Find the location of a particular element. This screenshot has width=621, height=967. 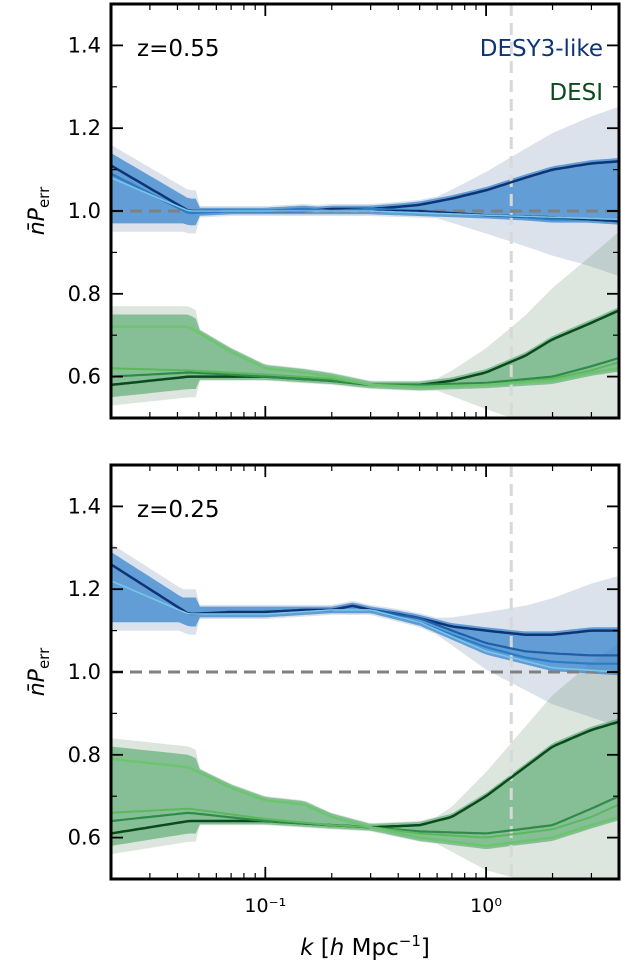

x-axis-label: k [h Mpc−1] is located at coordinates (365, 946).